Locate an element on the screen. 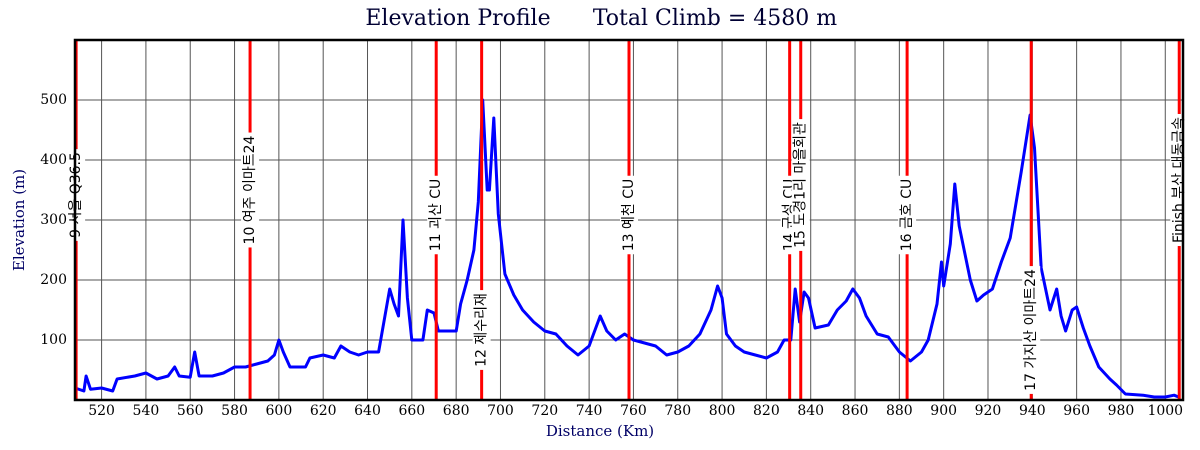 The height and width of the screenshot is (450, 1200). x-tick-label: 720 is located at coordinates (544, 411).